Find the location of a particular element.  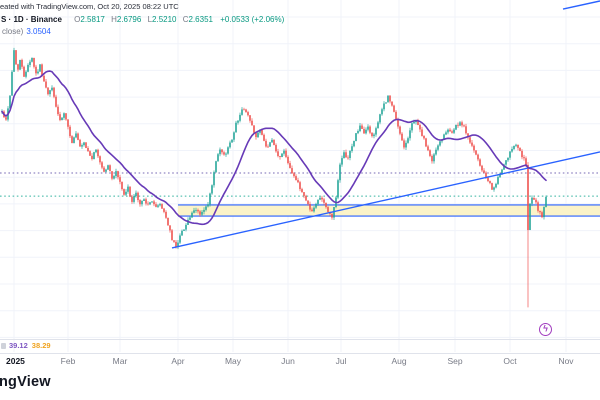

open-value: 2.5817 is located at coordinates (92, 19).